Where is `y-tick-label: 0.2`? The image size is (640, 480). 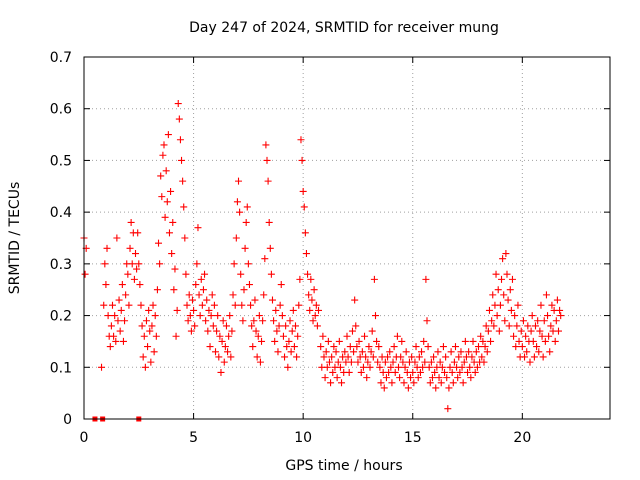 y-tick-label: 0.2 is located at coordinates (61, 317).